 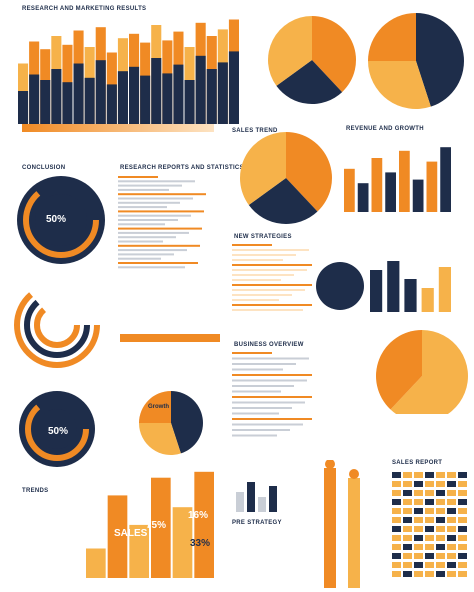 I want to click on right-bar-chart, so click(x=410, y=286).